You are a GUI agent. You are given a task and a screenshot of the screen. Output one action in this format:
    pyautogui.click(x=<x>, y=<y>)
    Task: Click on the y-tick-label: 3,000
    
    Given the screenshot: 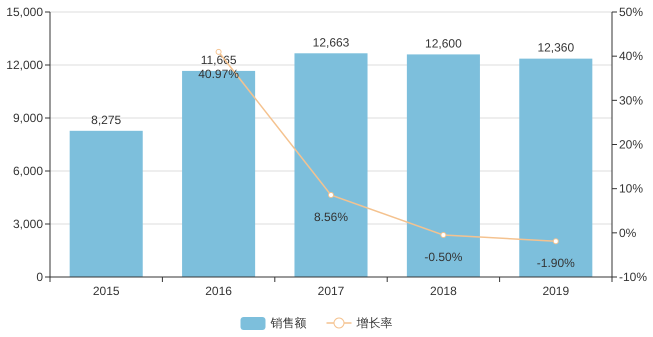 What is the action you would take?
    pyautogui.click(x=28, y=224)
    